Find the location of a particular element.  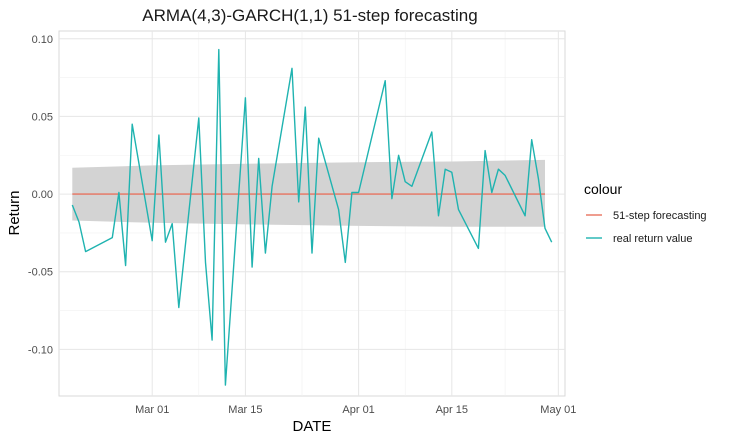

y-tick-label: 0.00 is located at coordinates (42, 195).